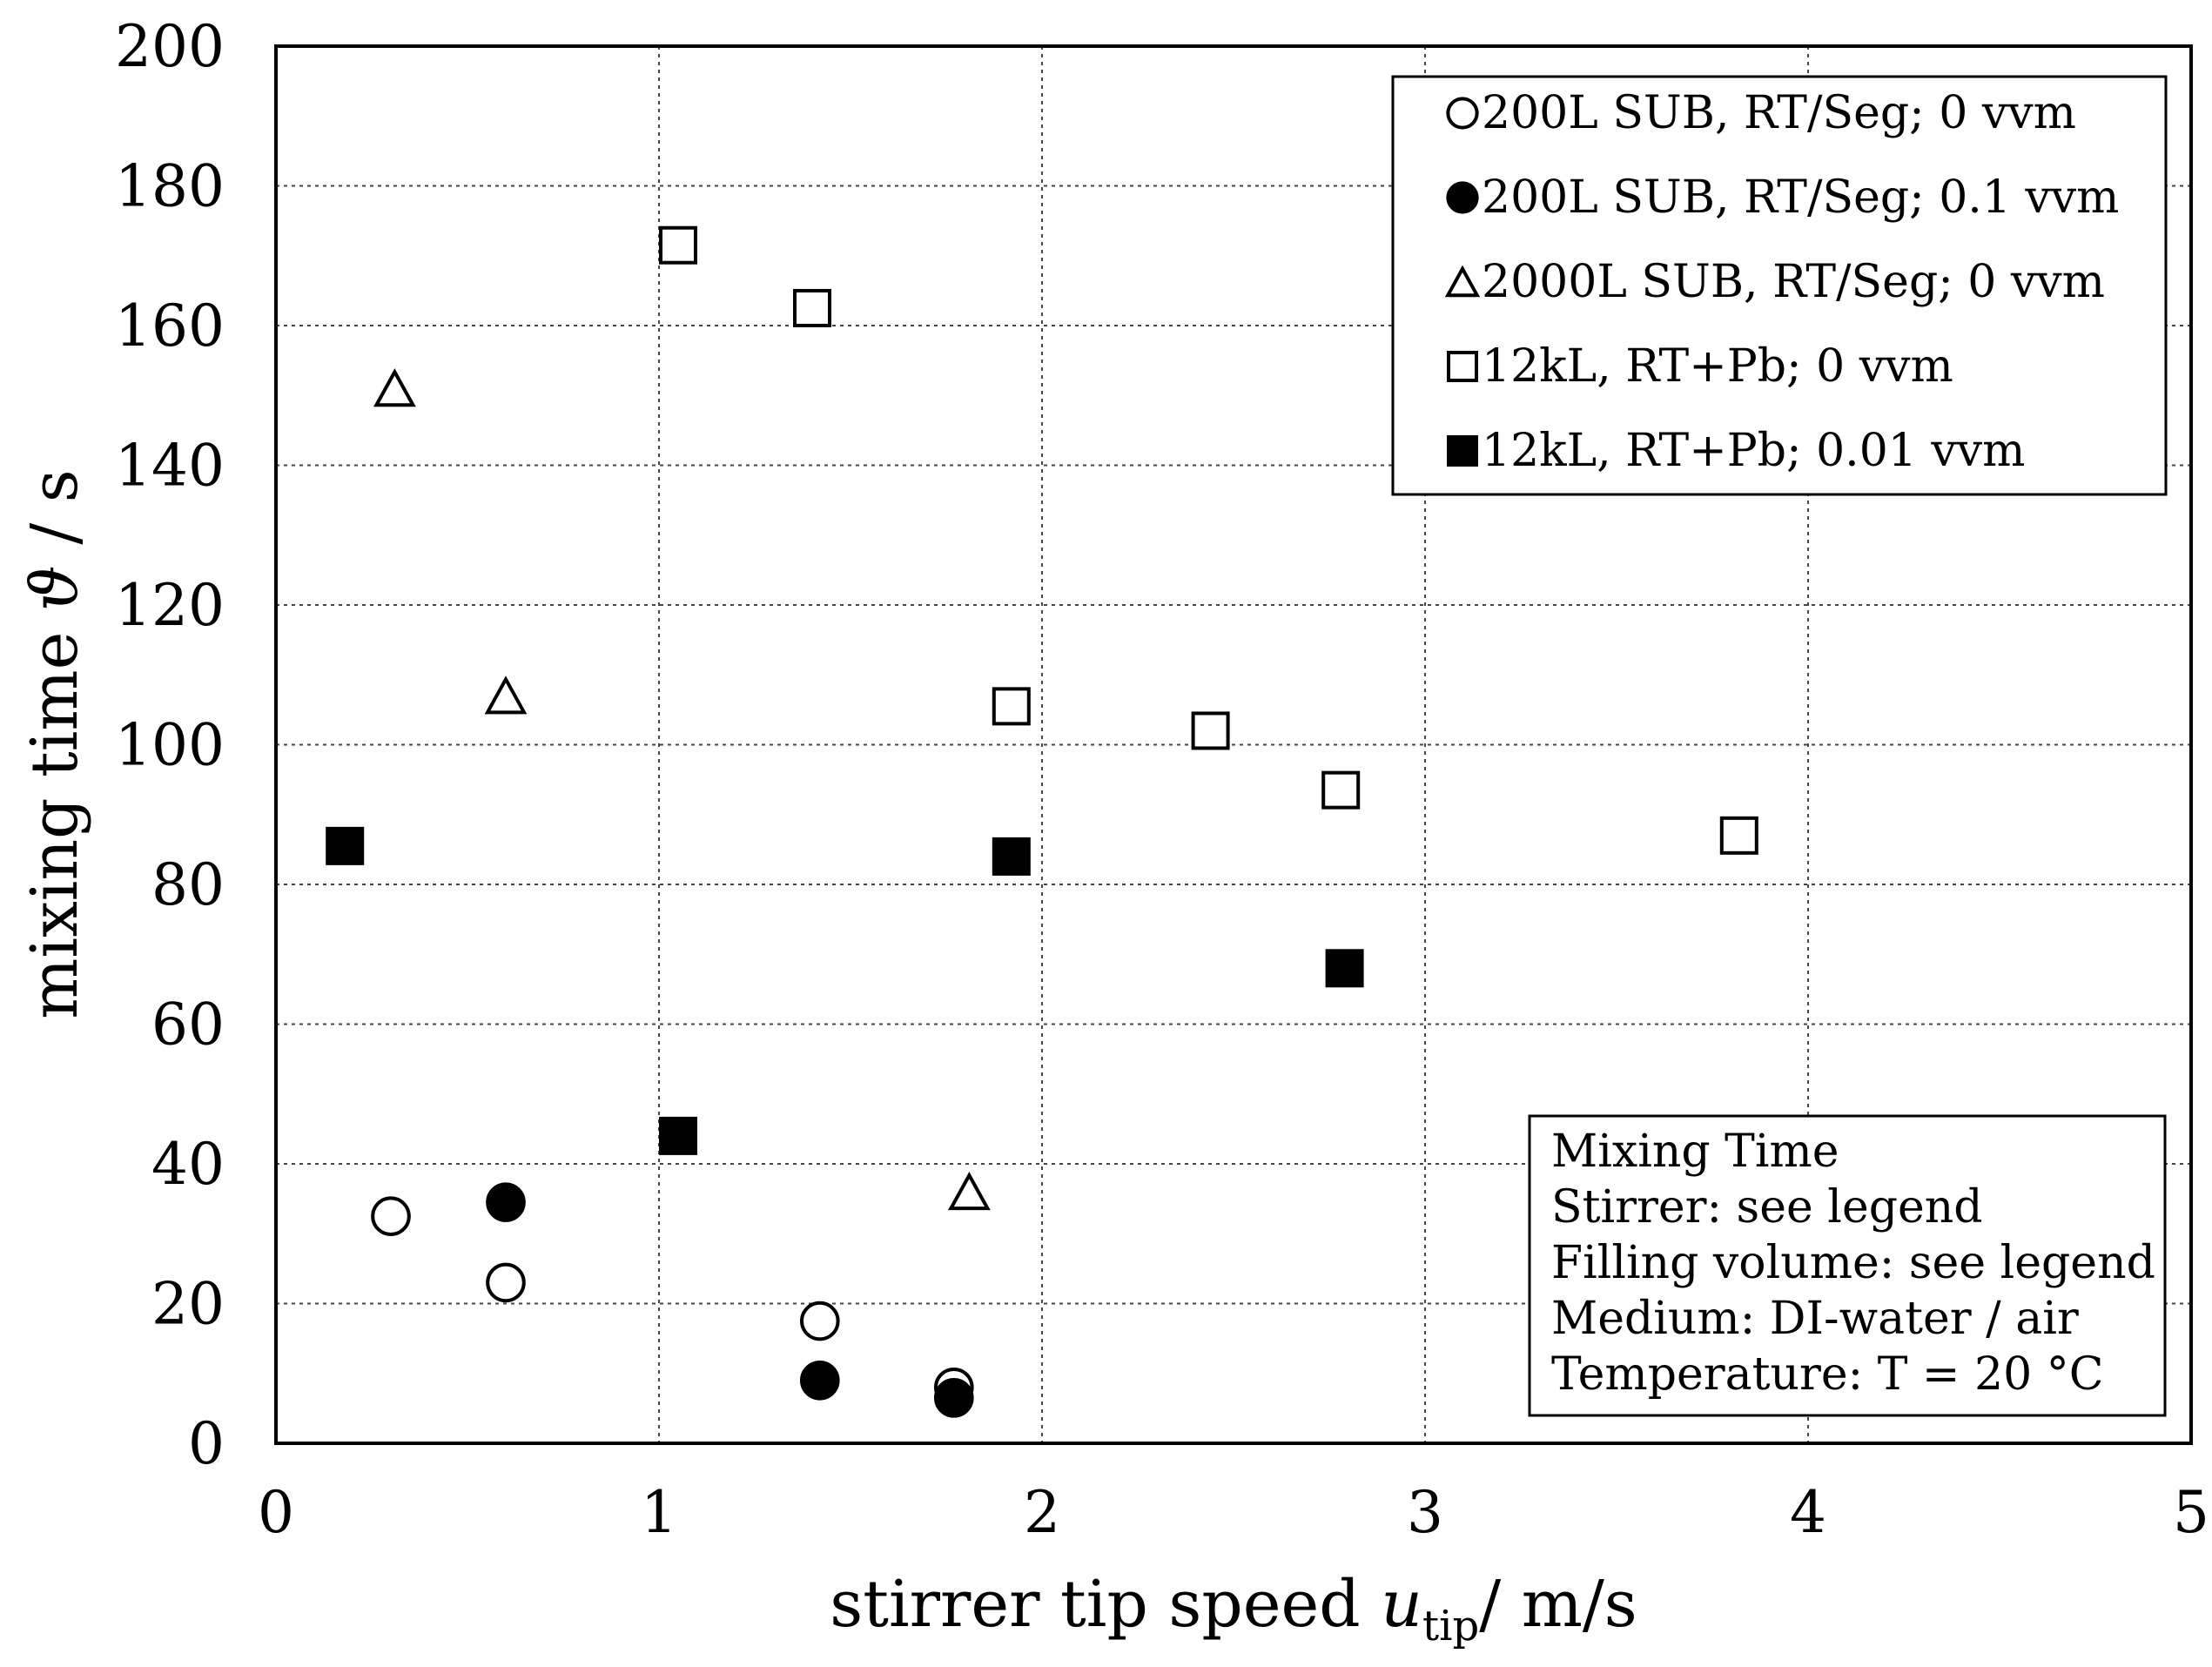  Describe the element at coordinates (1450, 1626) in the screenshot. I see `x-axis-title-sub: tip` at that location.